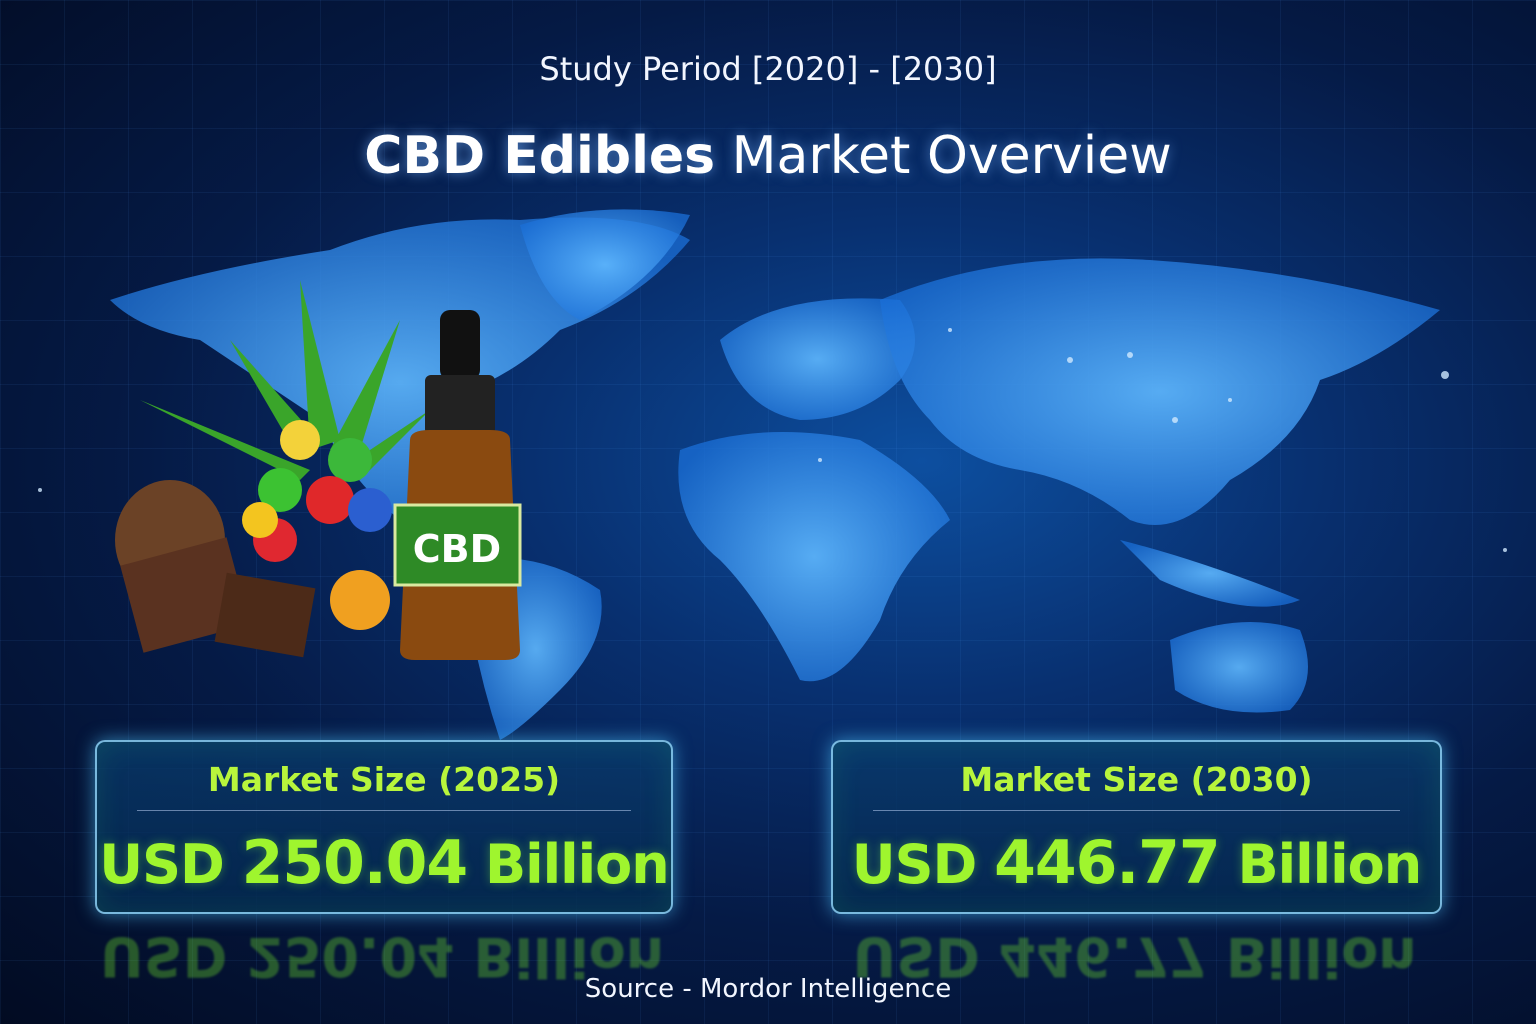 Image resolution: width=1536 pixels, height=1024 pixels. I want to click on north-america, so click(400, 382).